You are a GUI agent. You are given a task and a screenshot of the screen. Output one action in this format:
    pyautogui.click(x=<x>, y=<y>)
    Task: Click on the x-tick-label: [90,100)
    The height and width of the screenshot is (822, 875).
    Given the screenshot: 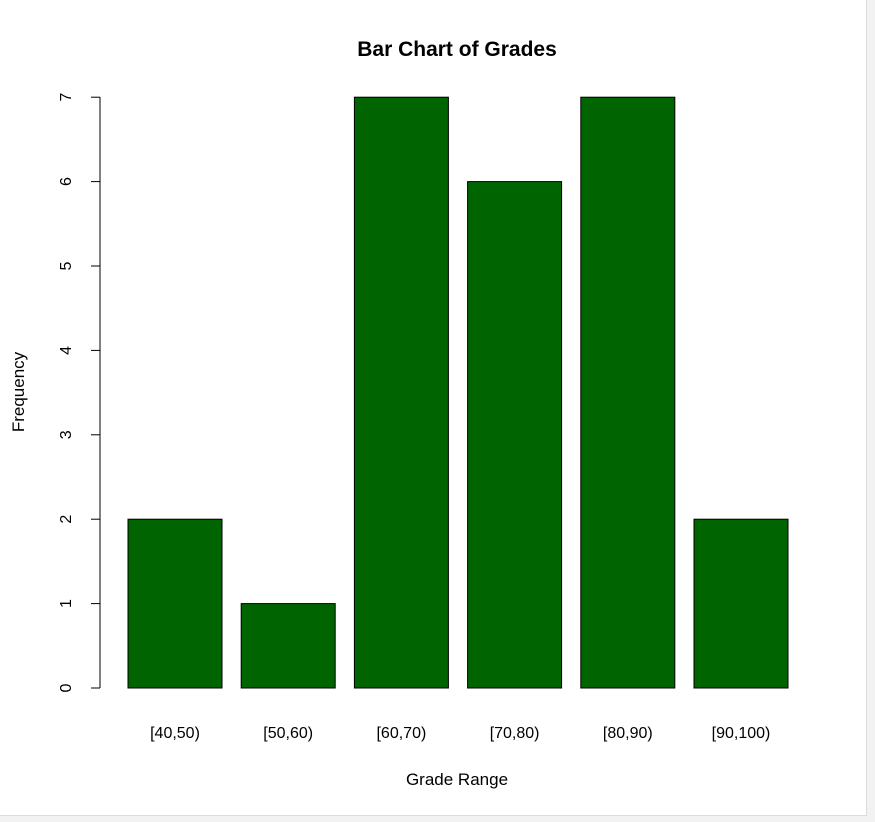 What is the action you would take?
    pyautogui.click(x=741, y=733)
    